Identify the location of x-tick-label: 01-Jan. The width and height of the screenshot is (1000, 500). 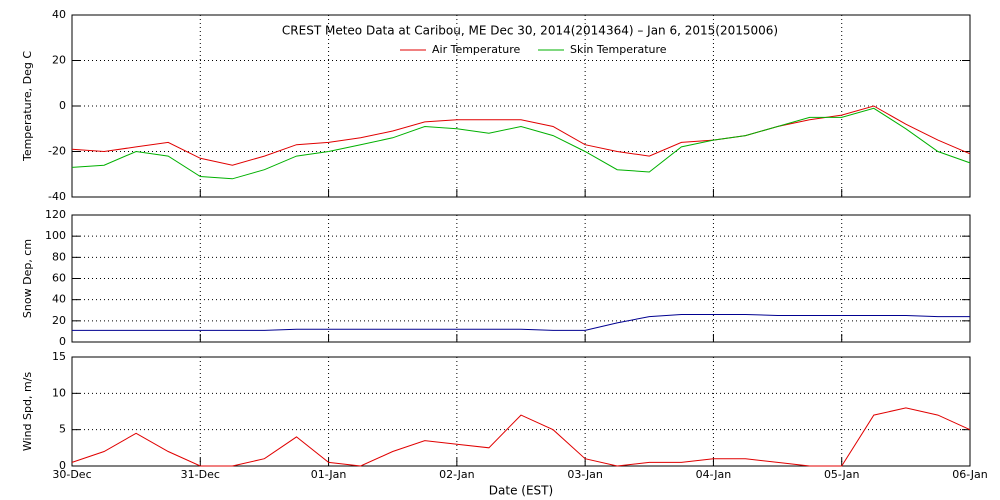
(329, 474).